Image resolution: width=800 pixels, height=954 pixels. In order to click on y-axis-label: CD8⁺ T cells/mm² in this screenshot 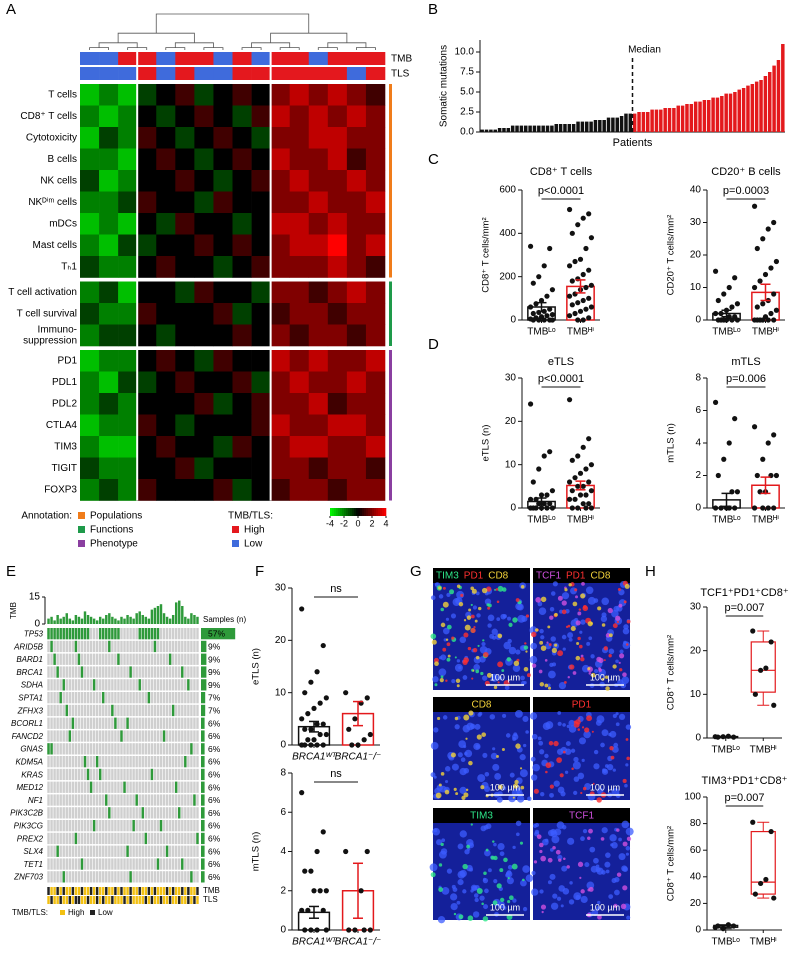, I will do `click(486, 254)`.